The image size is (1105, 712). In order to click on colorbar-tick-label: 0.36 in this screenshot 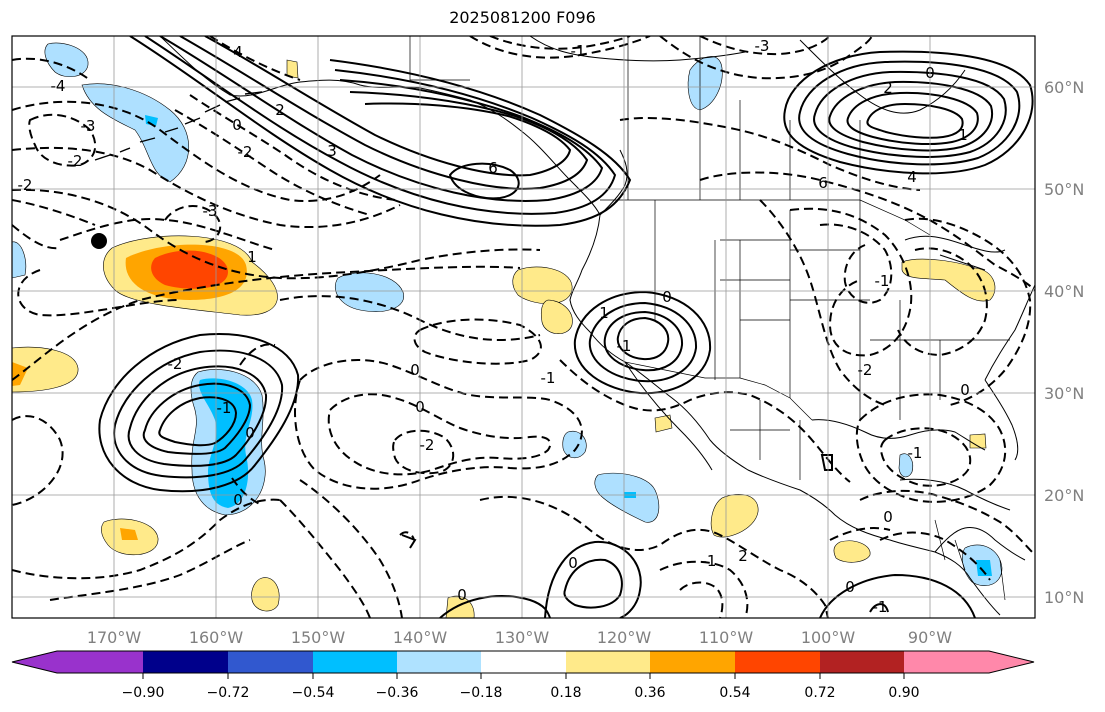, I will do `click(649, 693)`.